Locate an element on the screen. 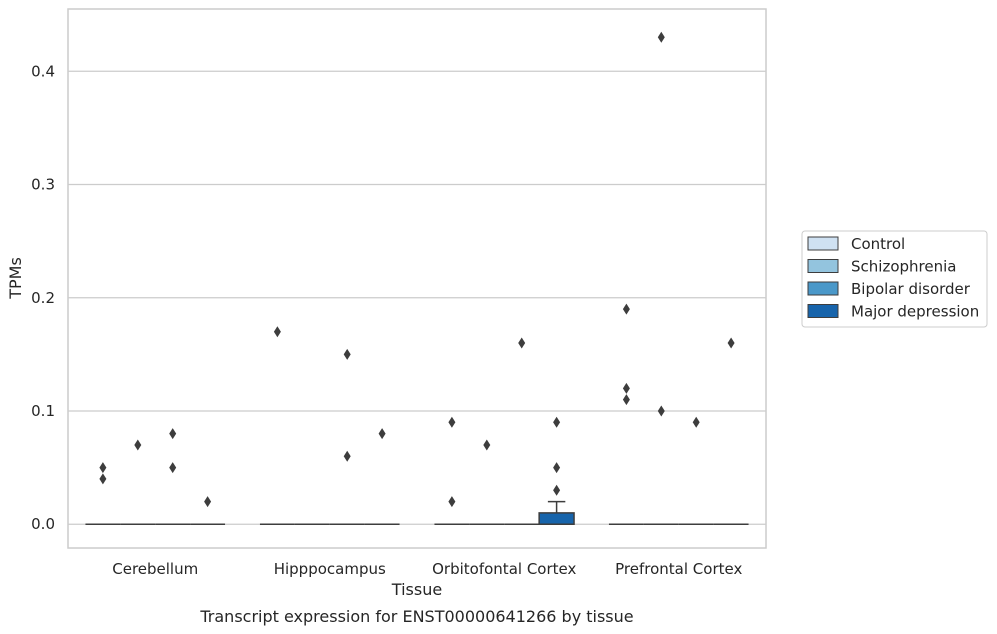 This screenshot has height=634, width=997. boxes is located at coordinates (417, 512).